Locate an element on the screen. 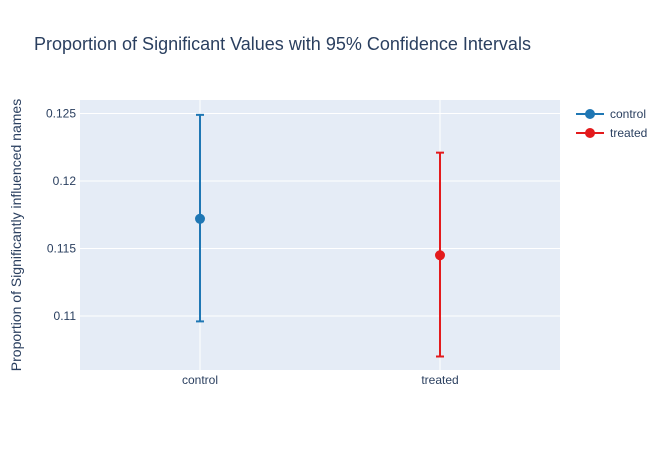  x-tick-labels: control treated is located at coordinates (320, 380).